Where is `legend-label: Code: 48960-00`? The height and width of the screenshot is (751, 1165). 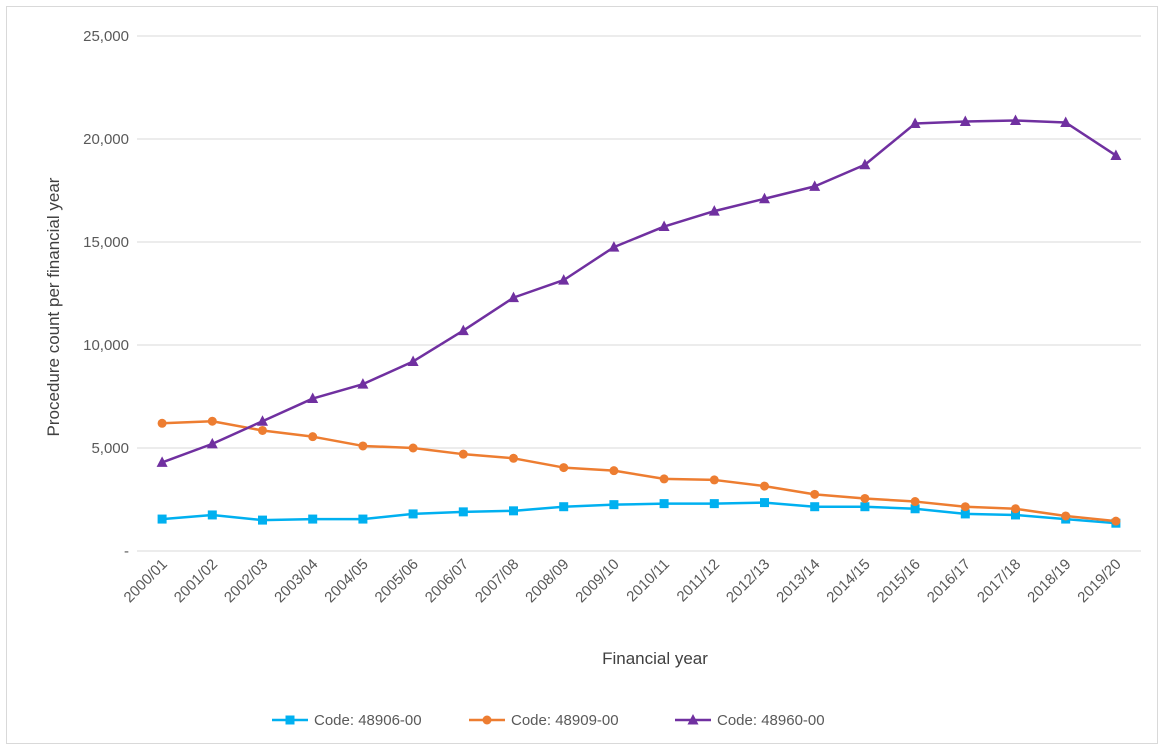 legend-label: Code: 48960-00 is located at coordinates (771, 720).